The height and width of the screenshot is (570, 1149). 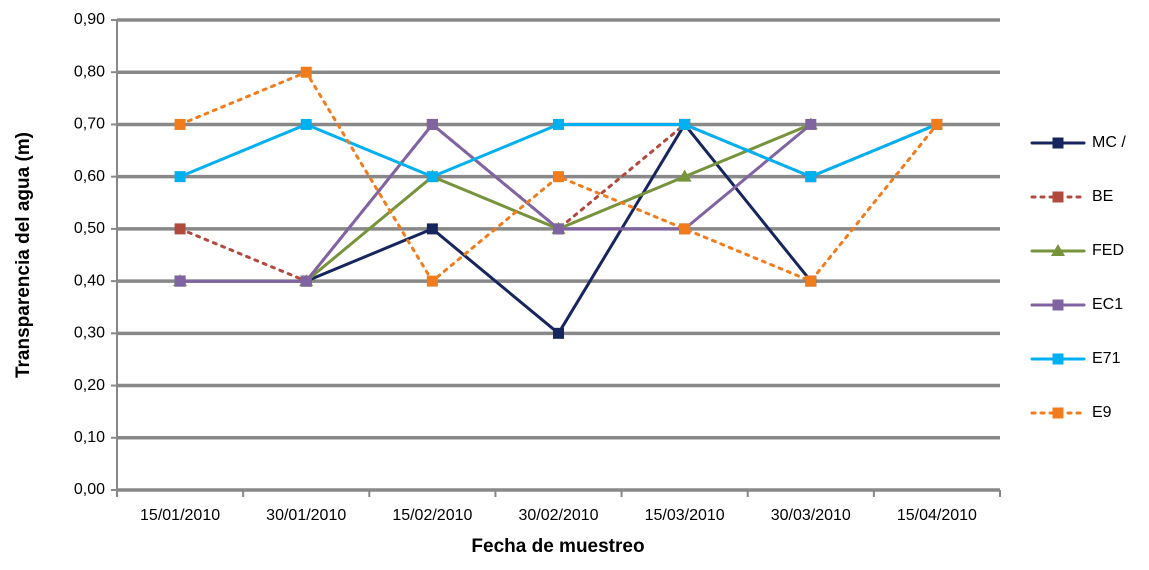 What do you see at coordinates (89, 385) in the screenshot?
I see `y-tick-label: 0,20` at bounding box center [89, 385].